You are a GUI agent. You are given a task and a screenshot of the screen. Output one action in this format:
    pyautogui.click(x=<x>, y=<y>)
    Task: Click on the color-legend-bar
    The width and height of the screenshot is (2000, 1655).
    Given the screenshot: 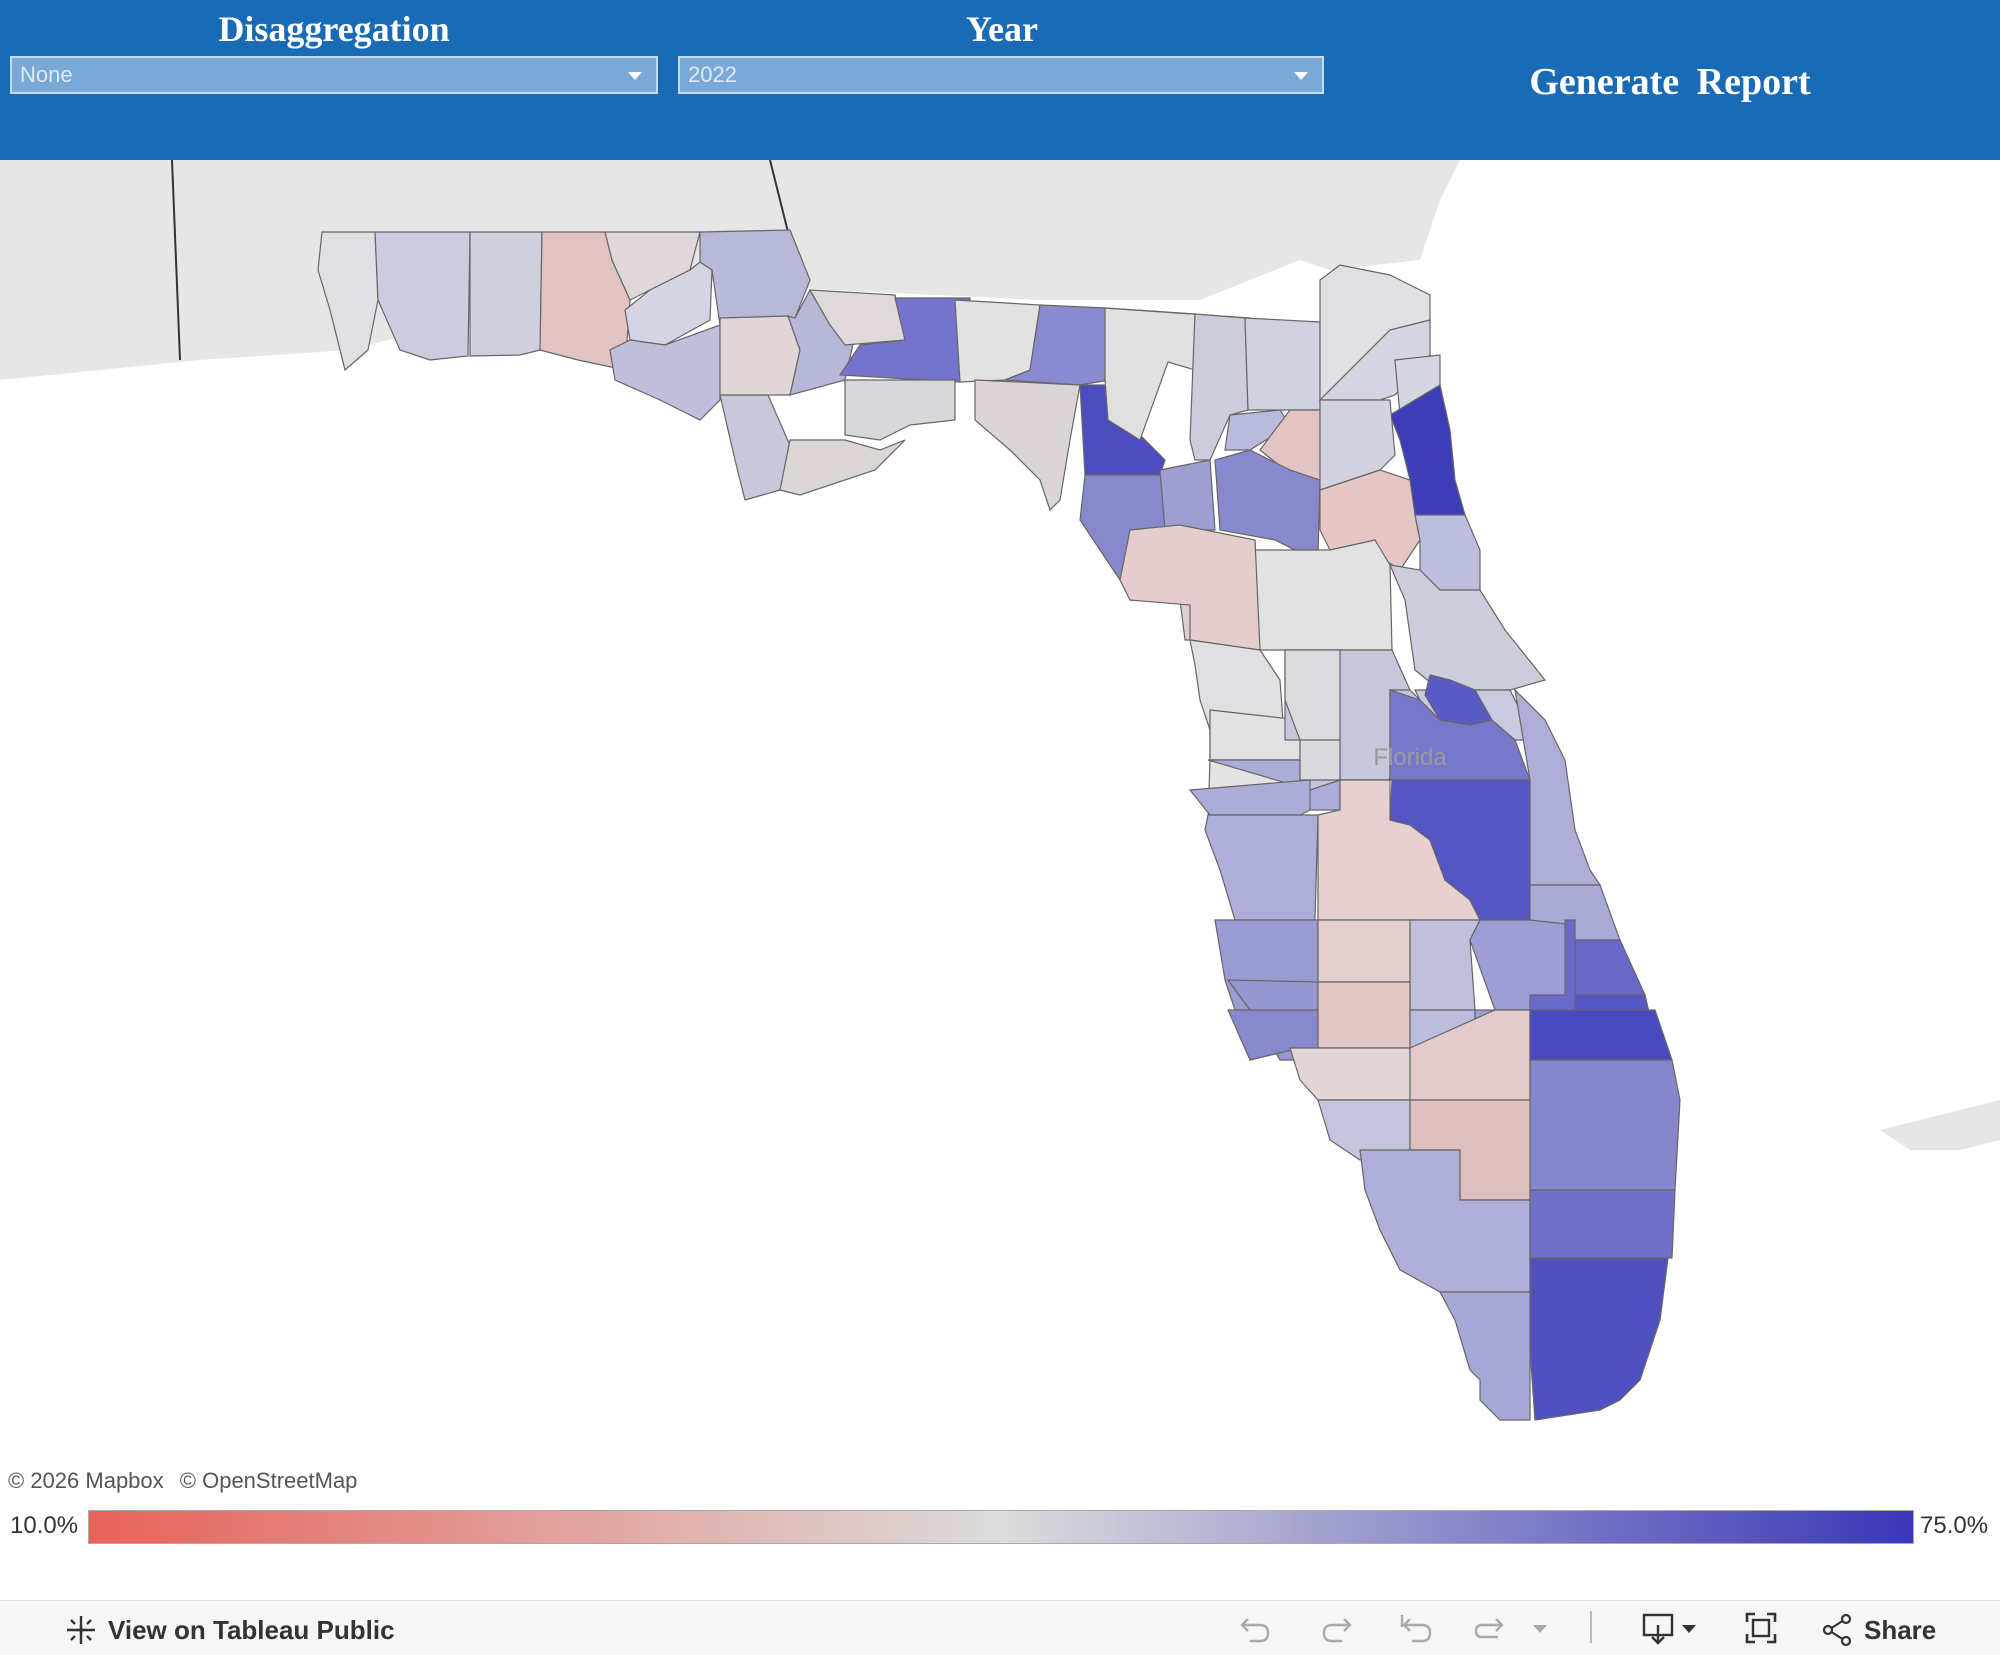 What is the action you would take?
    pyautogui.click(x=1001, y=1527)
    